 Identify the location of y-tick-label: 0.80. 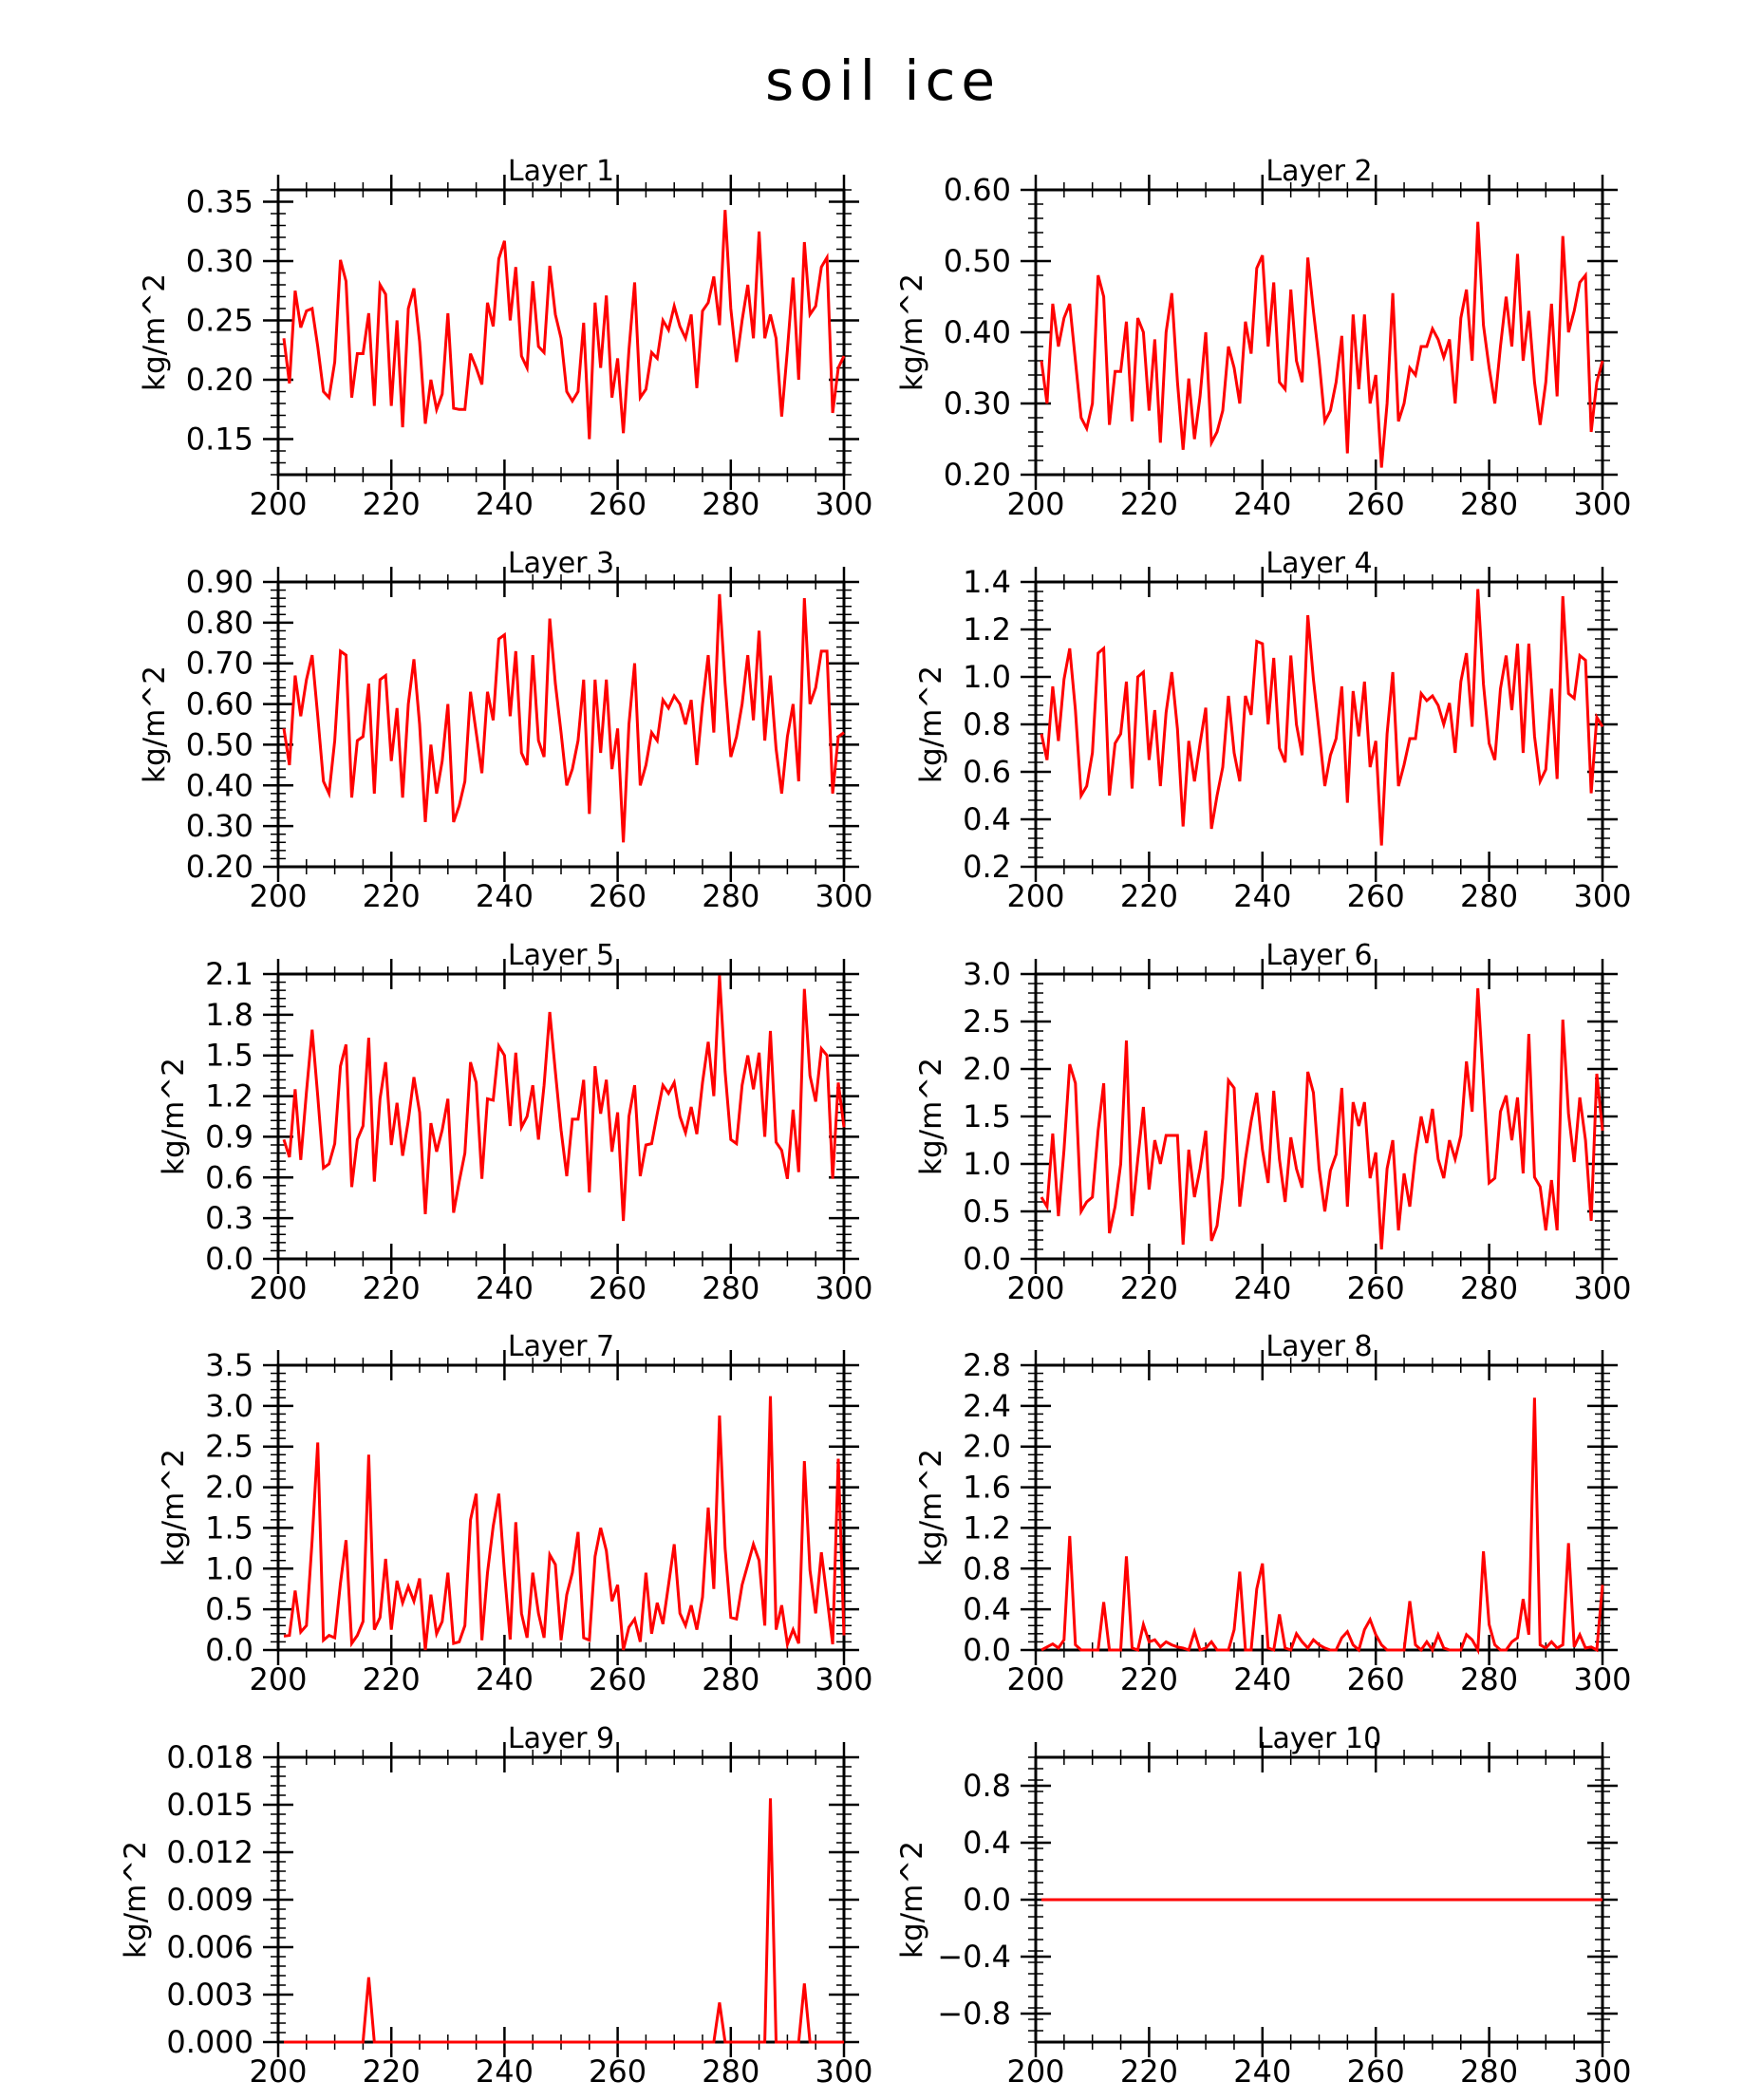
(219, 623).